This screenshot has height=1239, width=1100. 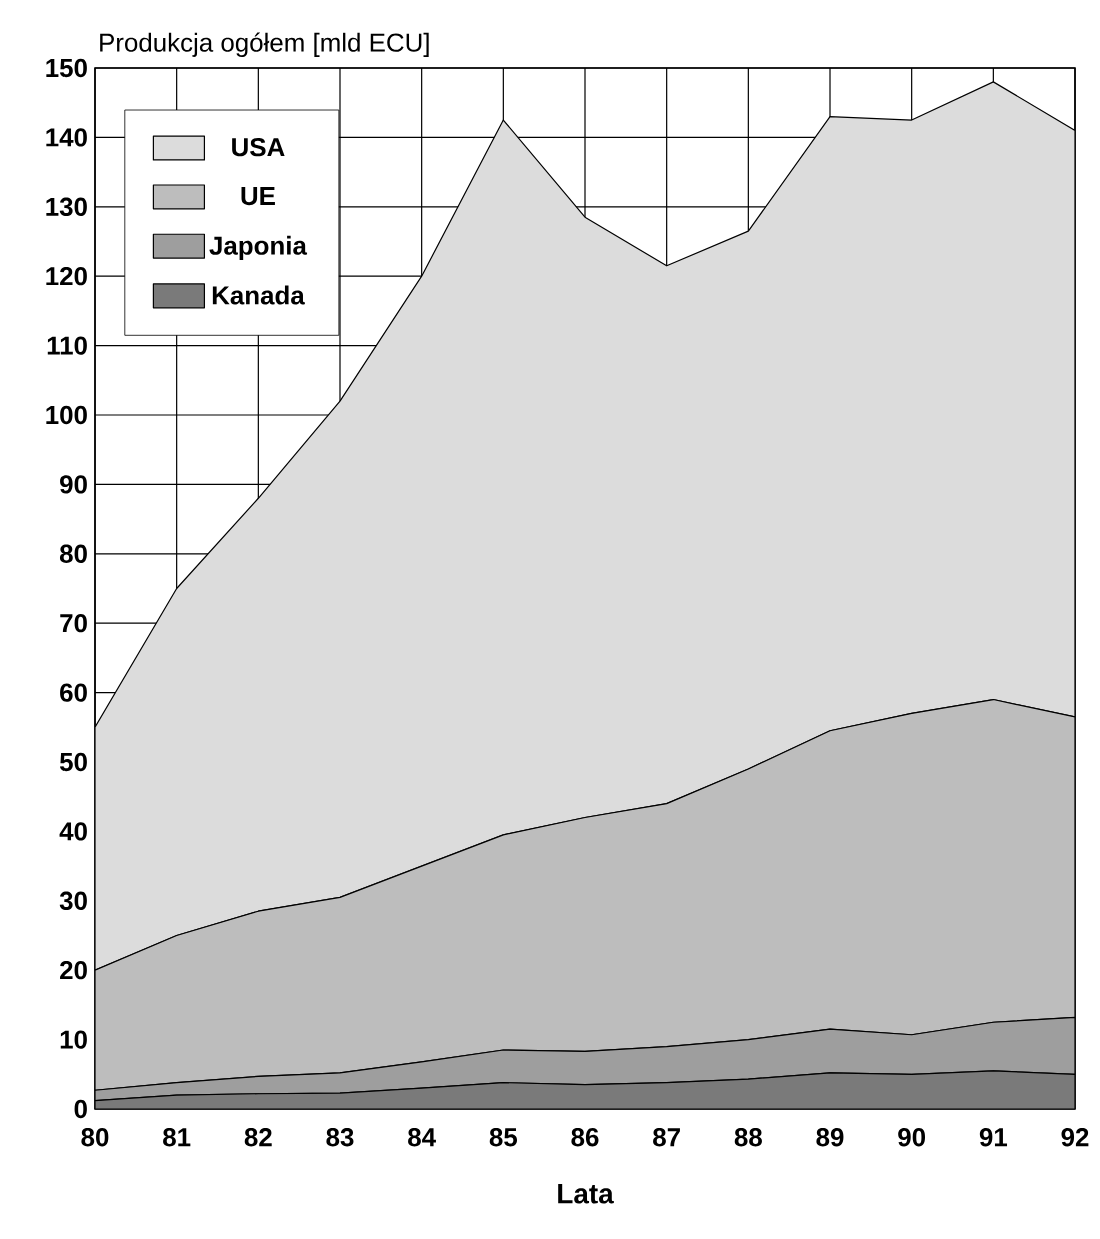 What do you see at coordinates (258, 295) in the screenshot?
I see `legend-label: Kanada` at bounding box center [258, 295].